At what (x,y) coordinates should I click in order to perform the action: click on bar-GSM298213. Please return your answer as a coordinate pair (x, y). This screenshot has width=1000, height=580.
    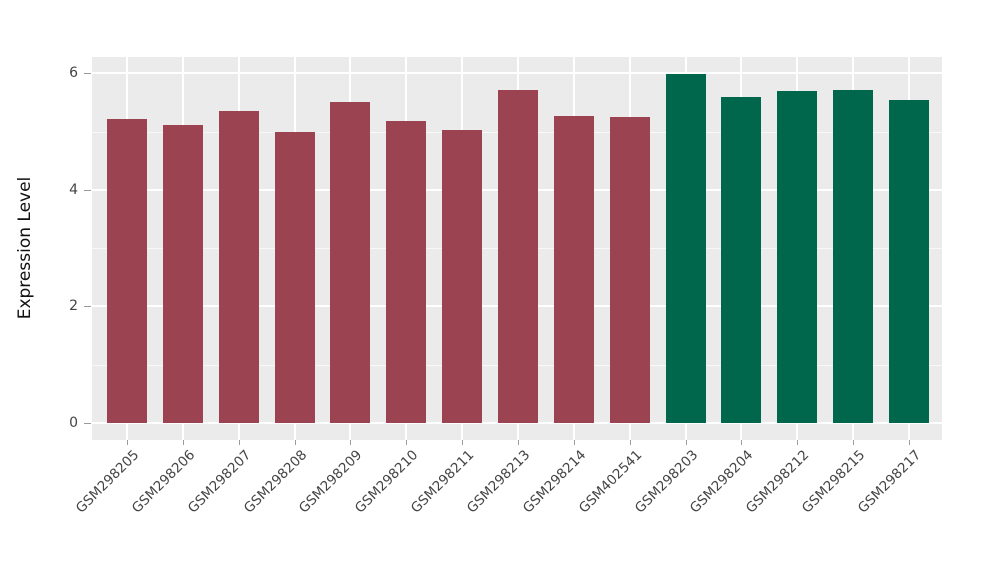
    Looking at the image, I should click on (517, 256).